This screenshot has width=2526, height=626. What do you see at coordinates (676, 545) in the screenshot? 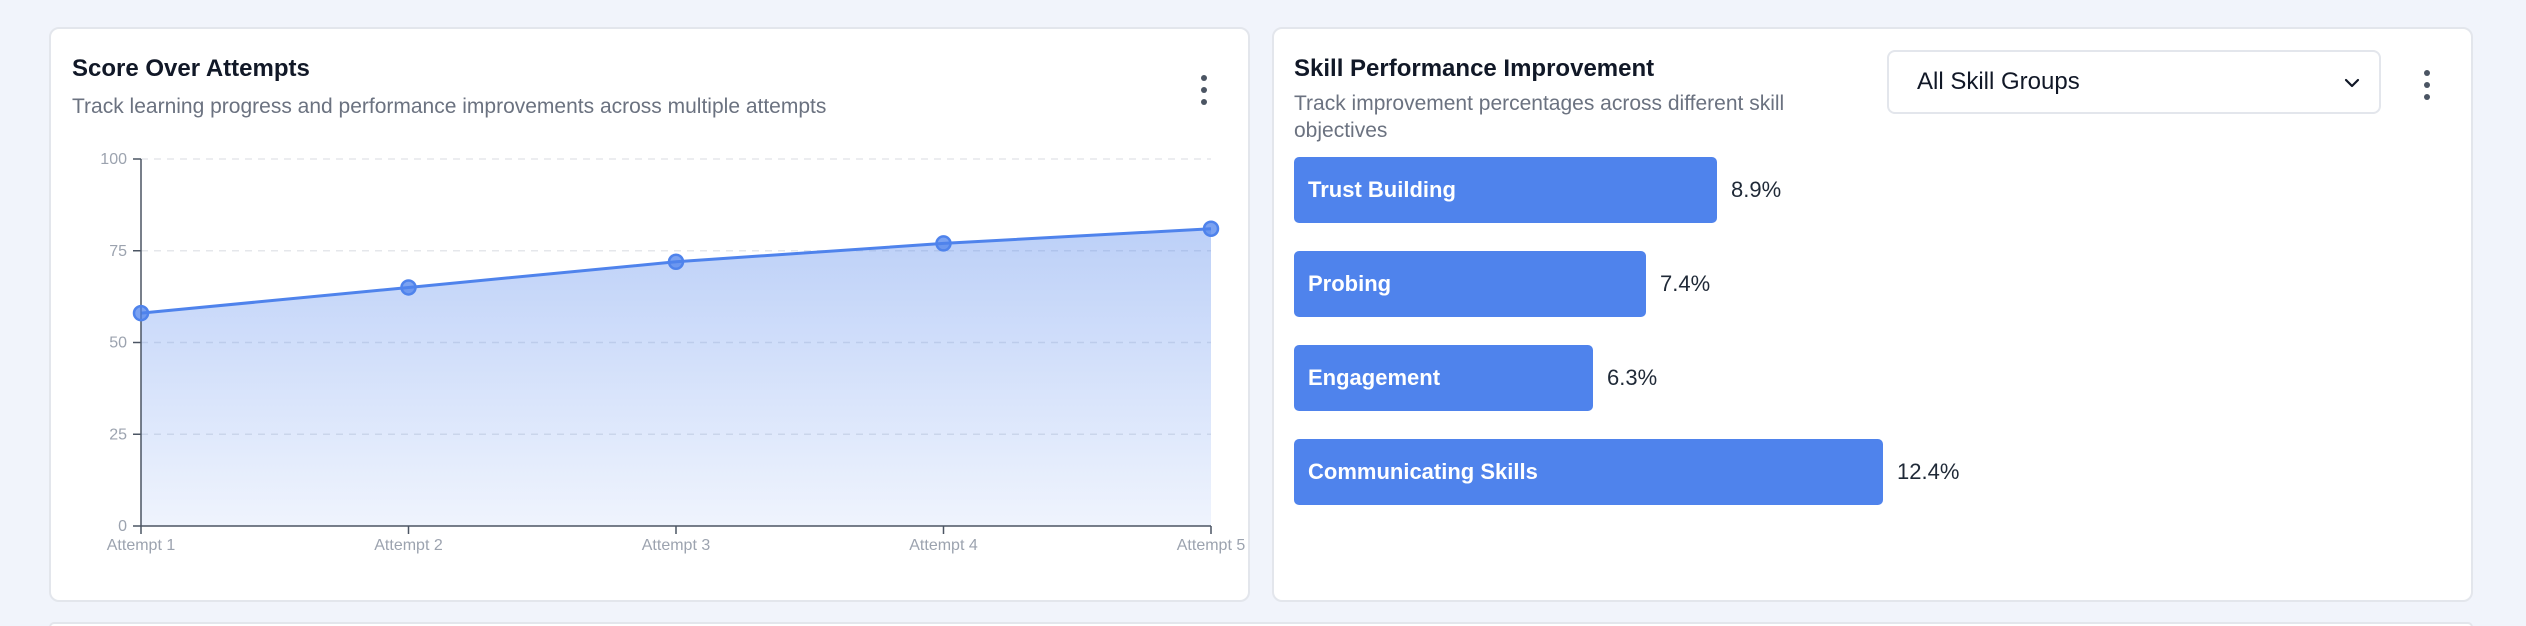
I see `x-tick-label: Attempt 3` at bounding box center [676, 545].